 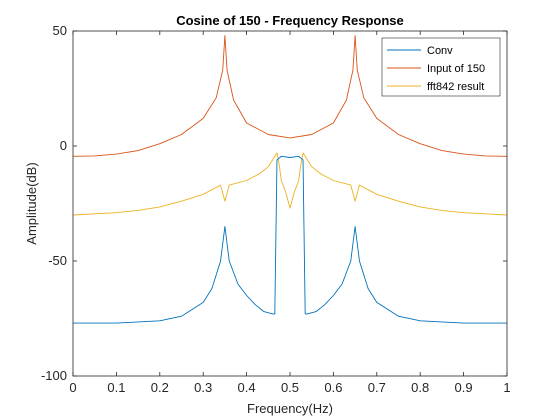 I want to click on x-tick-label: 0.8, so click(x=420, y=387).